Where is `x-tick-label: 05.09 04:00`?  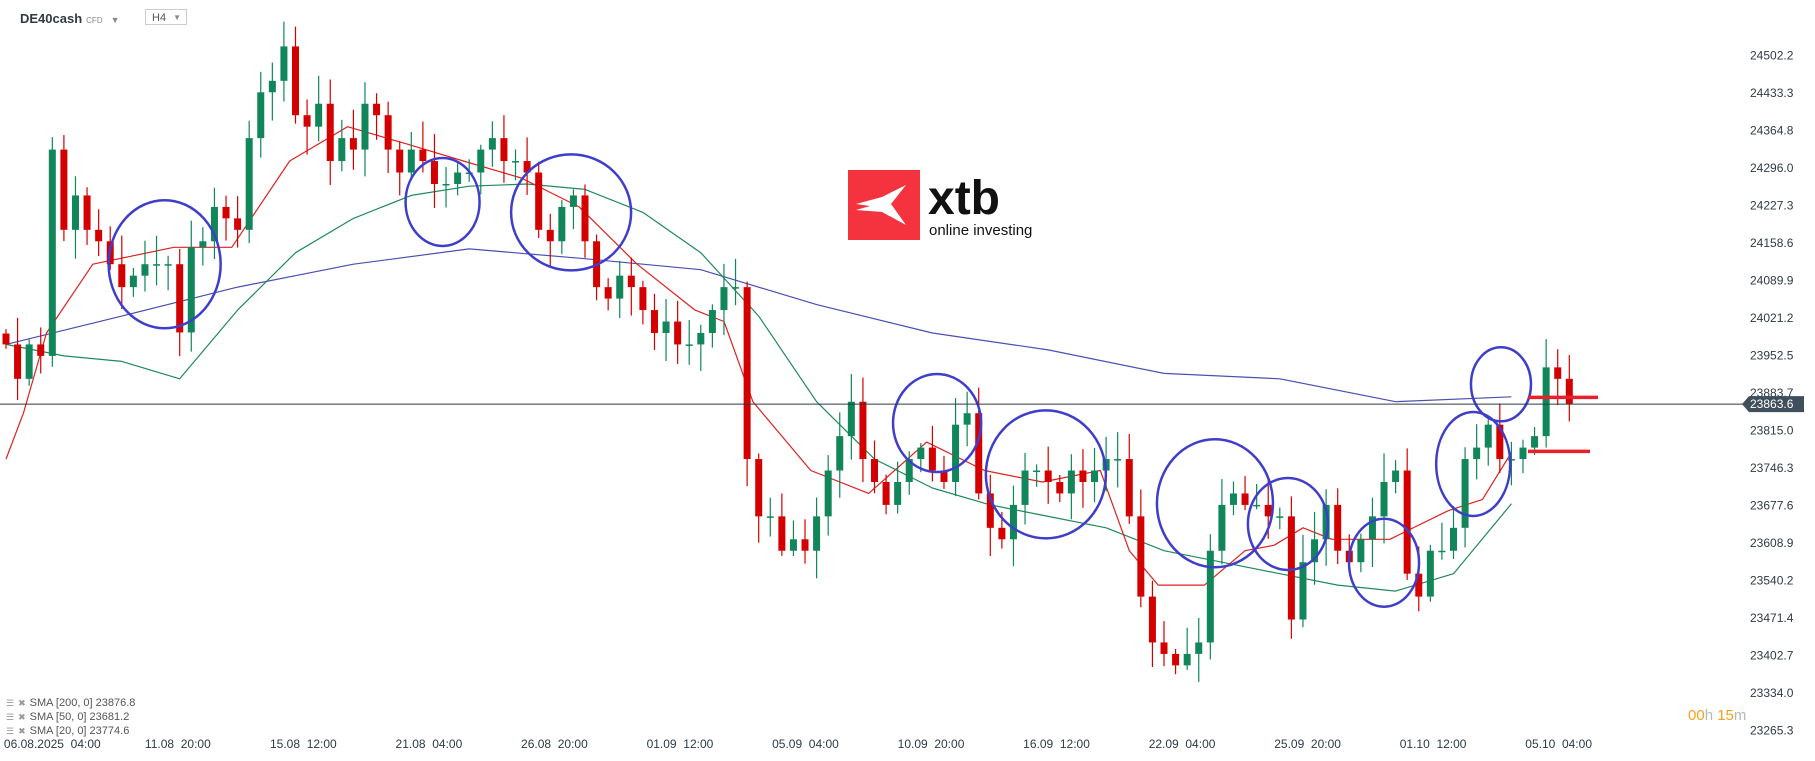 x-tick-label: 05.09 04:00 is located at coordinates (805, 744).